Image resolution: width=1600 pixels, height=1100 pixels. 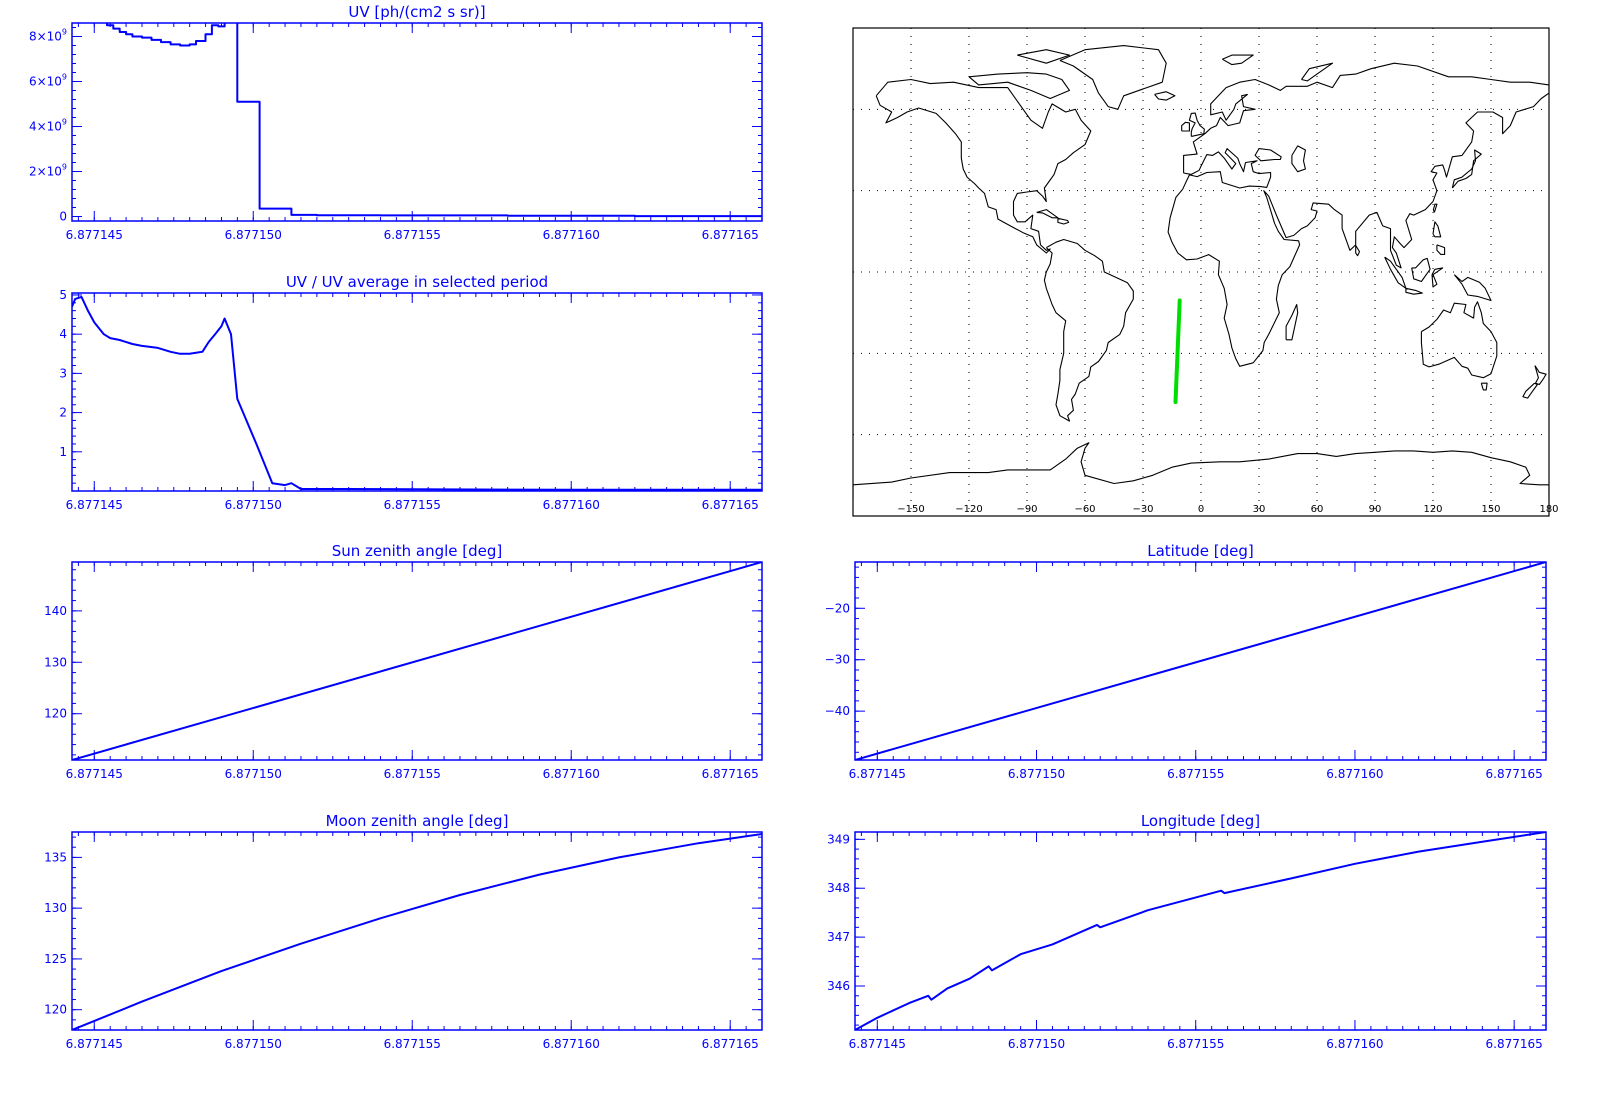 I want to click on lon-tick-label: 0, so click(x=1201, y=509).